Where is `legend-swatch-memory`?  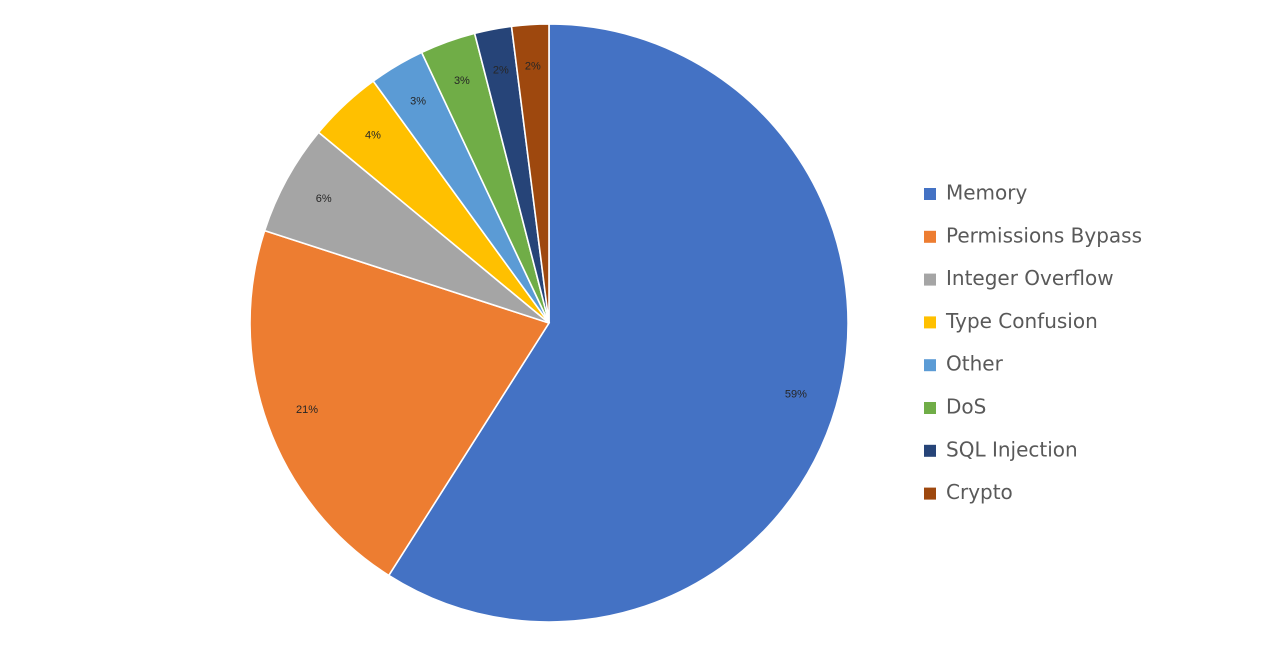
legend-swatch-memory is located at coordinates (930, 194).